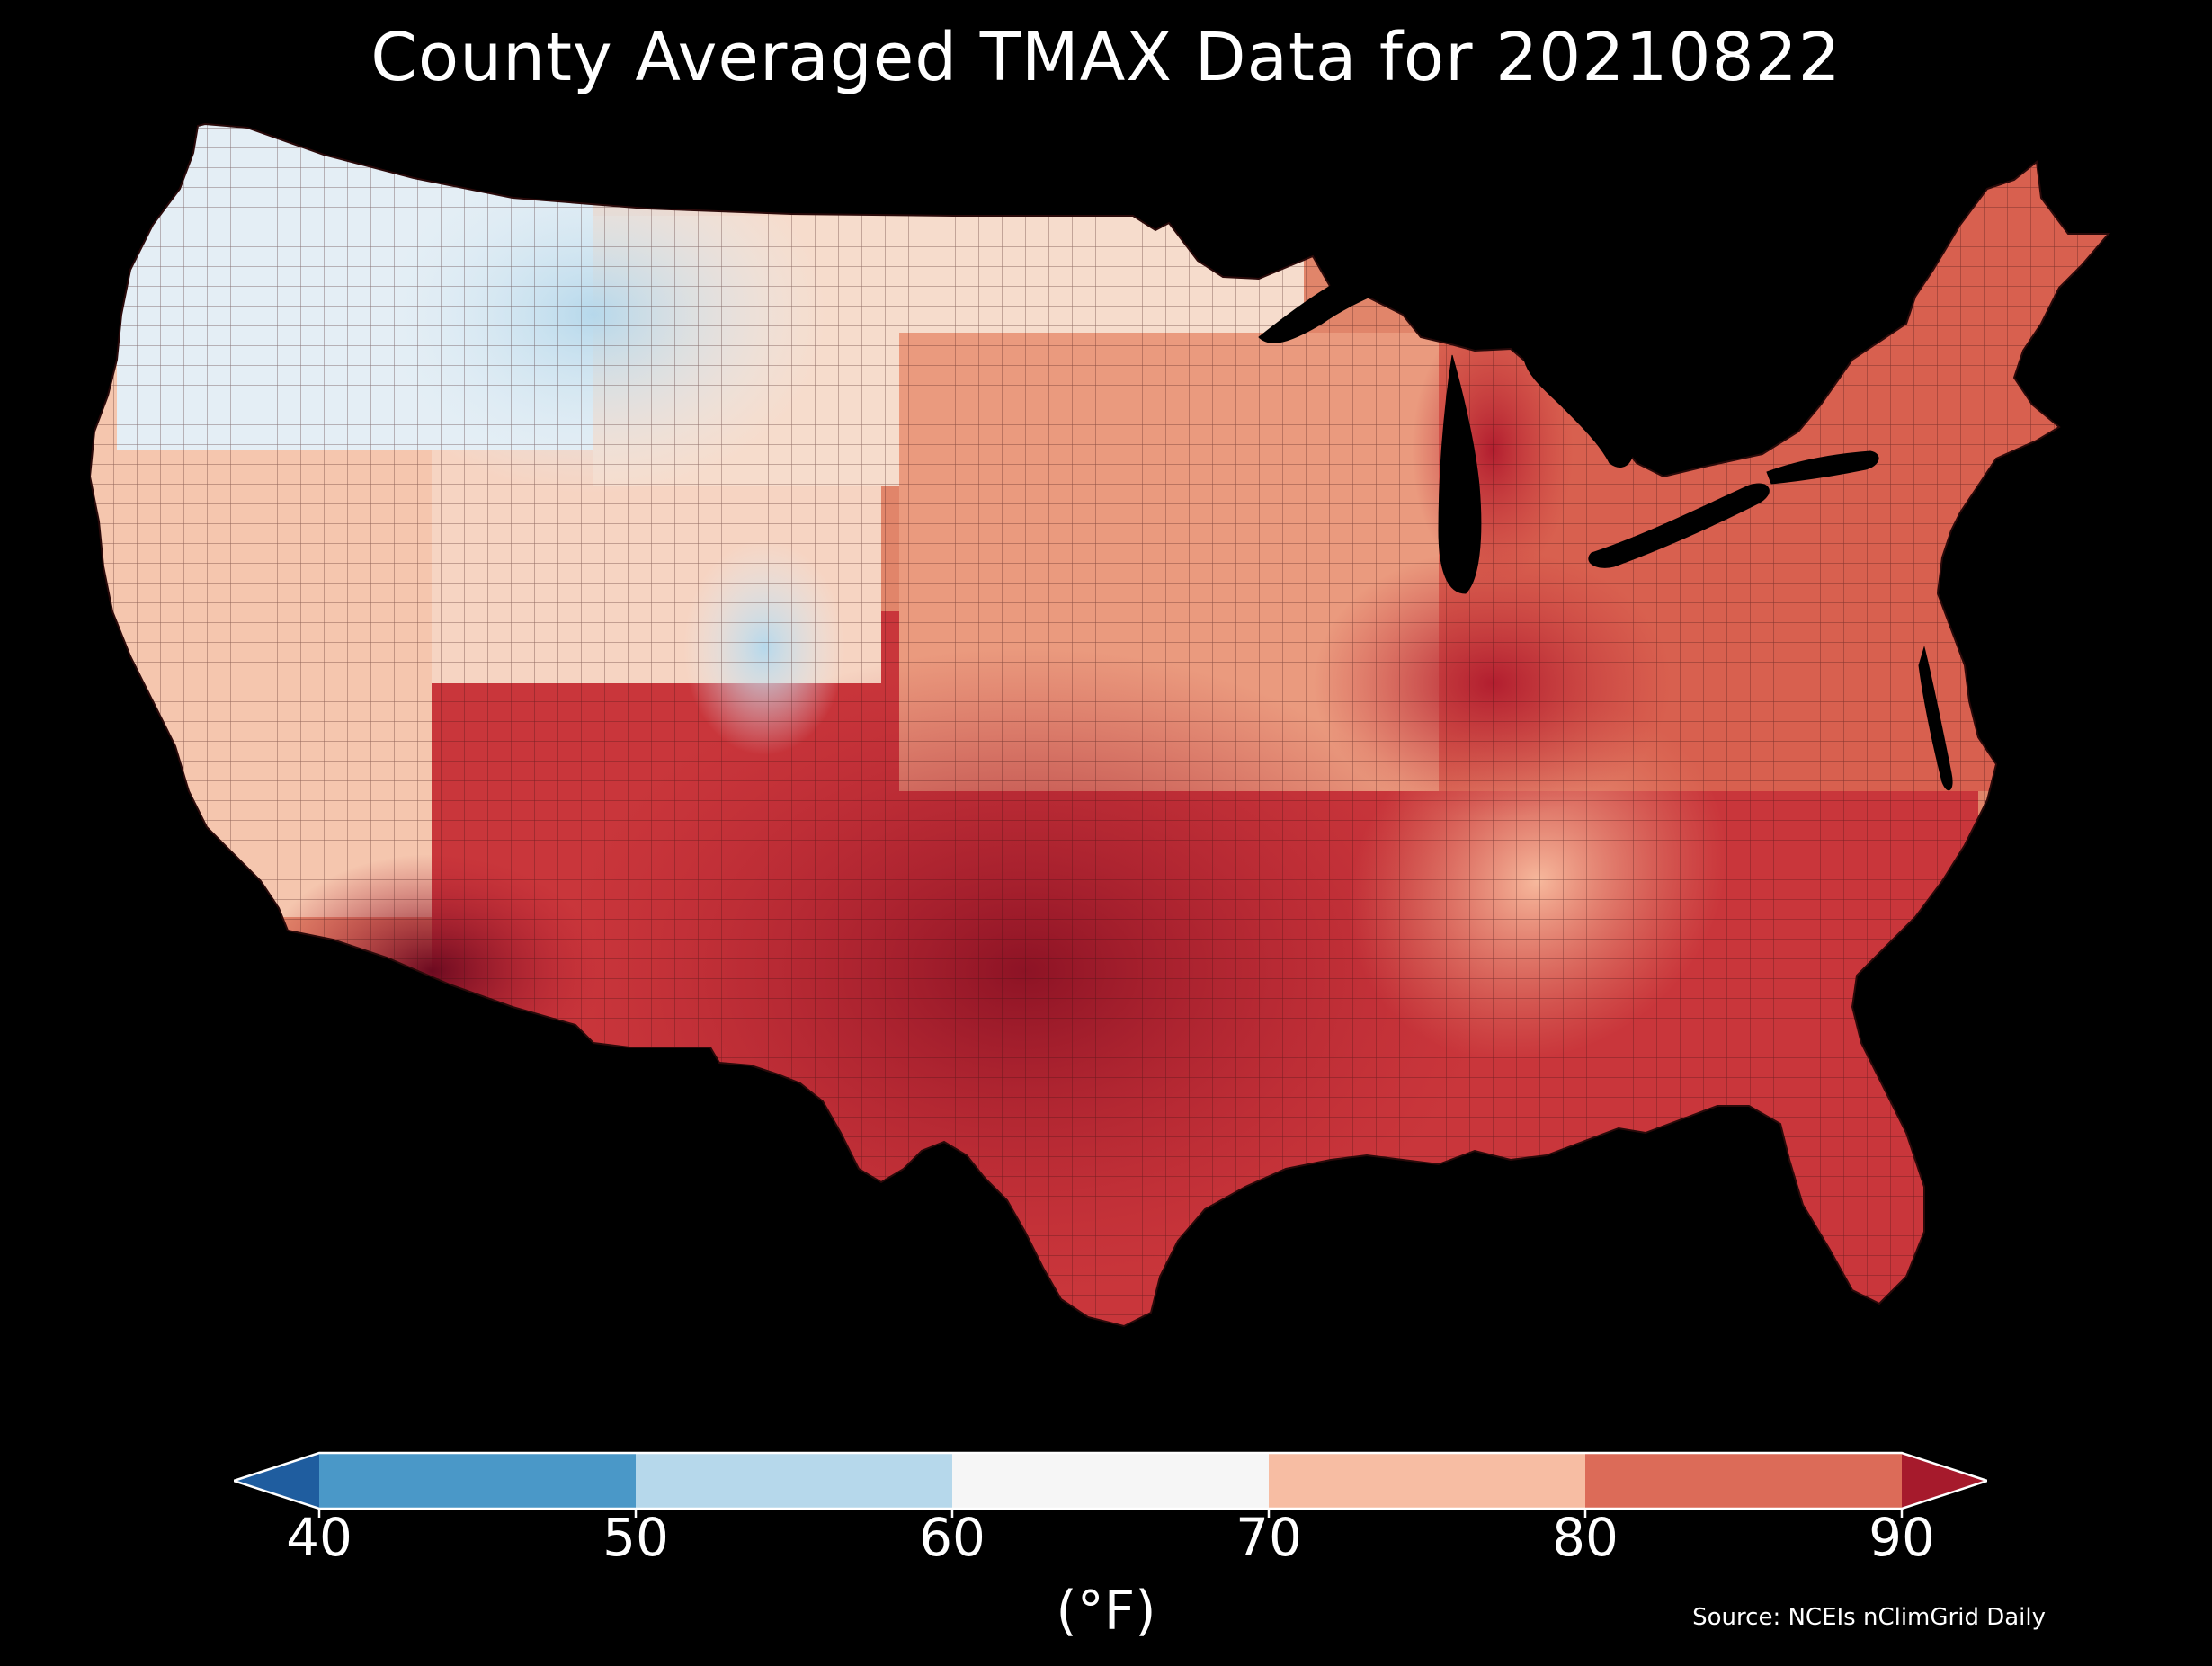  I want to click on source-credit: Source: NCEIs nClimGrid Daily, so click(1869, 1617).